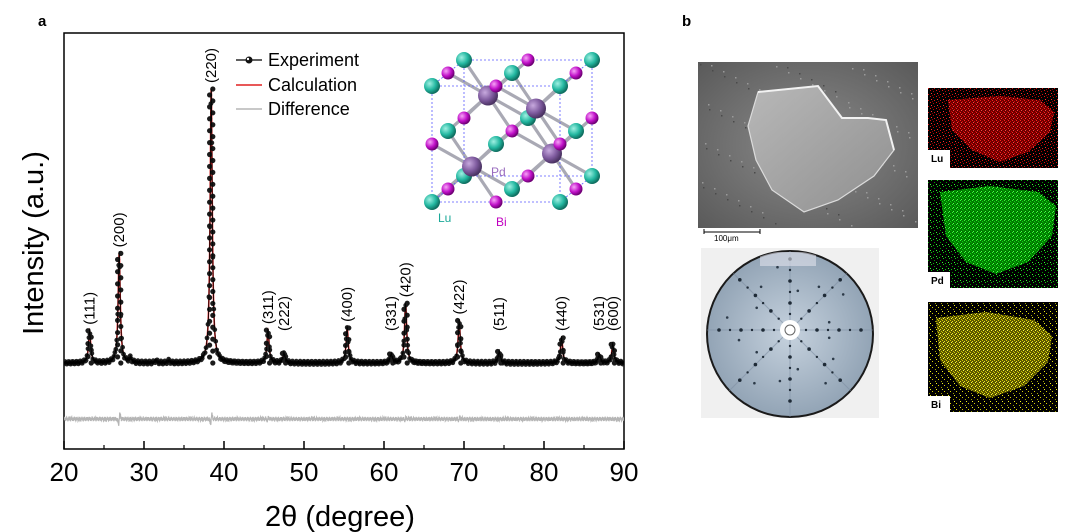 The height and width of the screenshot is (532, 1067). What do you see at coordinates (937, 281) in the screenshot?
I see `eds-label-pd: Pd` at bounding box center [937, 281].